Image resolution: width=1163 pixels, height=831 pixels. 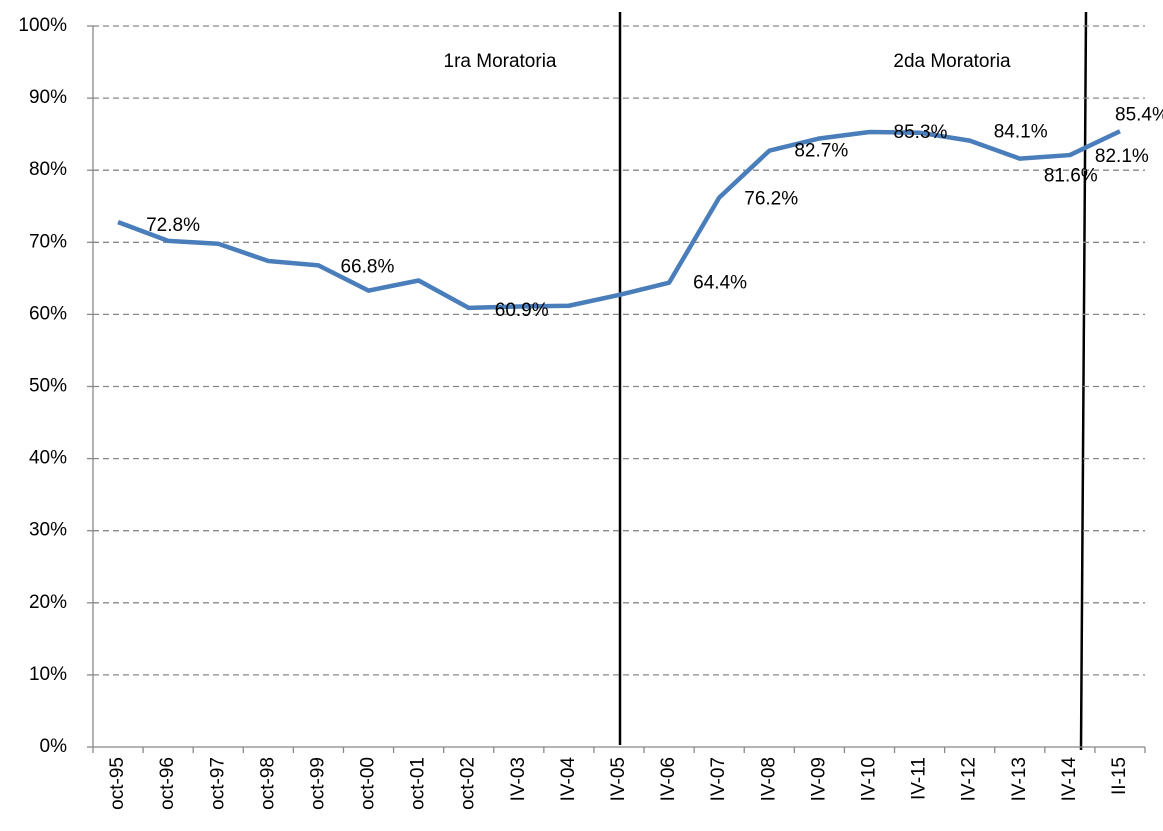 What do you see at coordinates (969, 779) in the screenshot?
I see `x-tick-label: IV-12` at bounding box center [969, 779].